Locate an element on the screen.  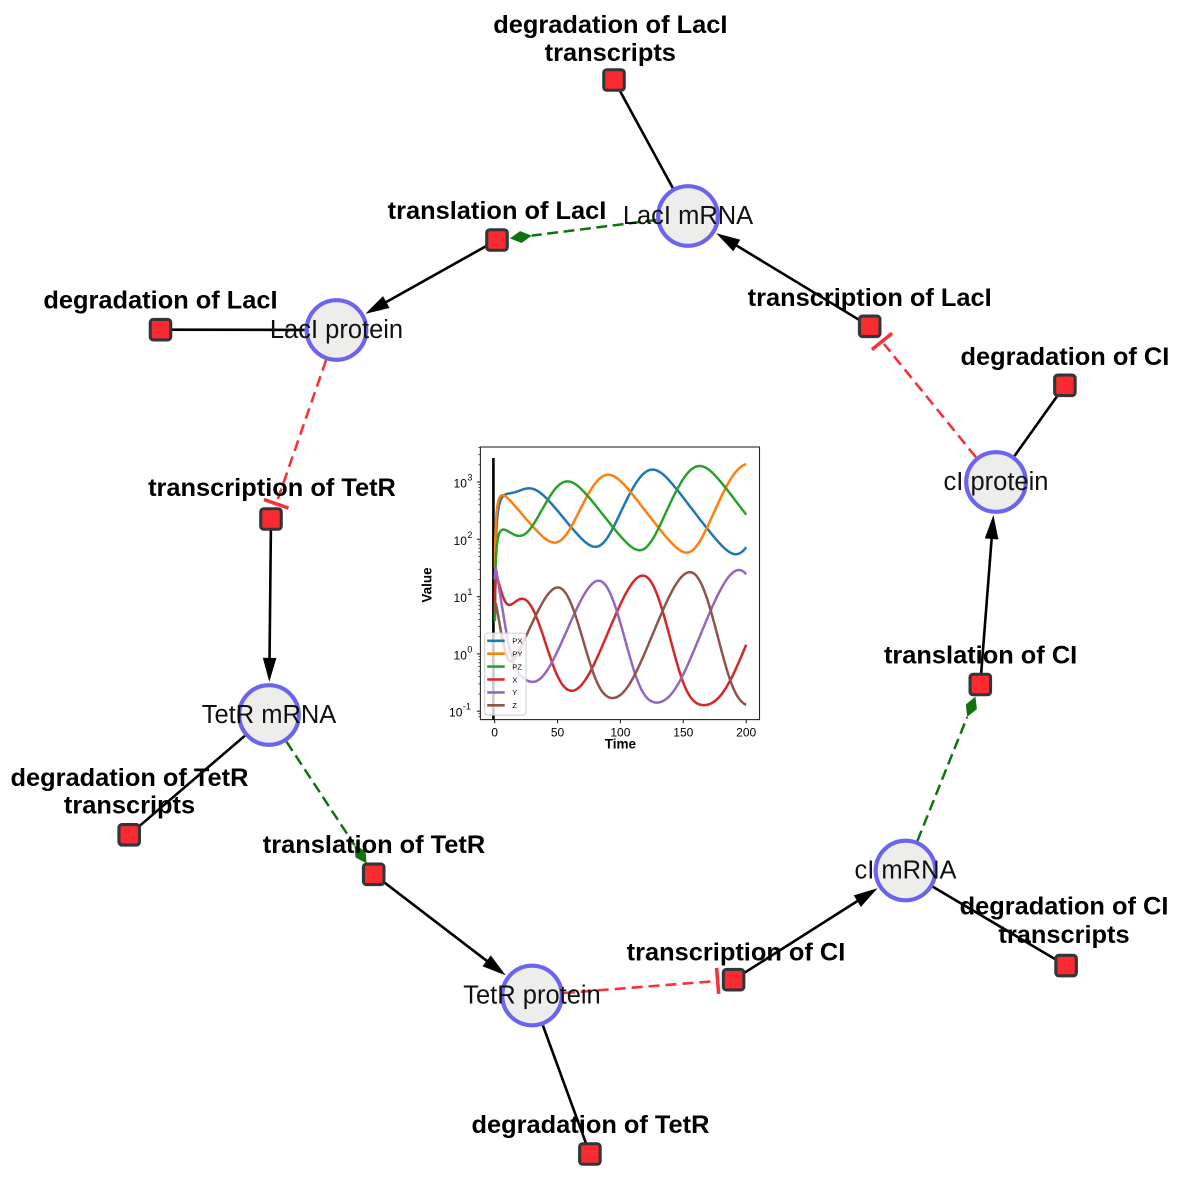
svg-text: TetR mRNA is located at coordinates (269, 715).